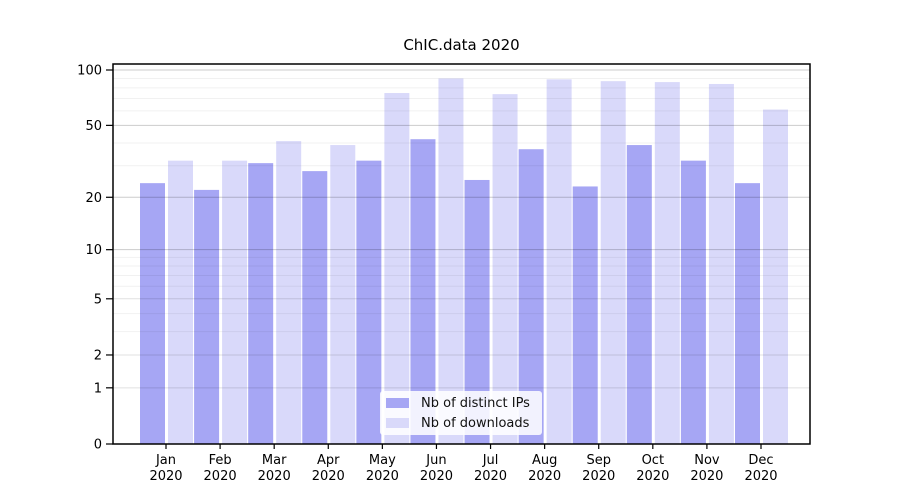 Image resolution: width=900 pixels, height=500 pixels. What do you see at coordinates (397, 423) in the screenshot?
I see `legend-swatch-downloads-icon` at bounding box center [397, 423].